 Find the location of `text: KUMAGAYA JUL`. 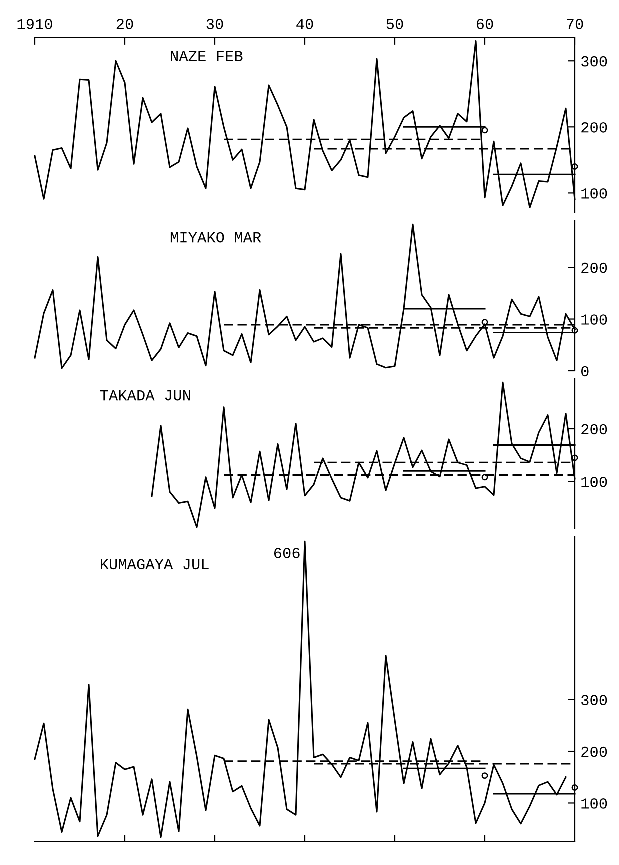

text: KUMAGAYA JUL is located at coordinates (155, 564).